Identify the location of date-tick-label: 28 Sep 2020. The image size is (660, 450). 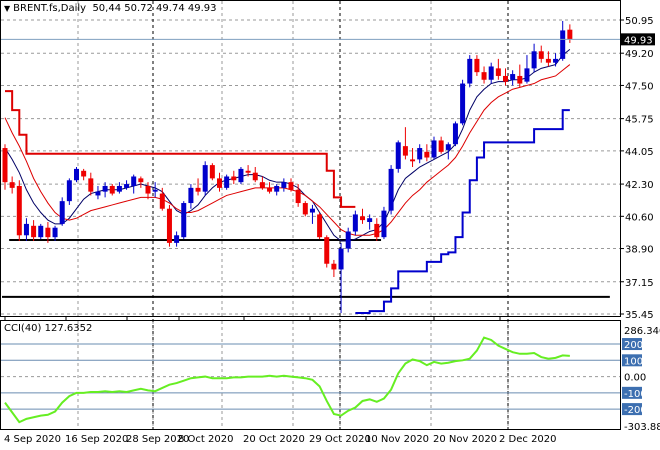
(157, 439).